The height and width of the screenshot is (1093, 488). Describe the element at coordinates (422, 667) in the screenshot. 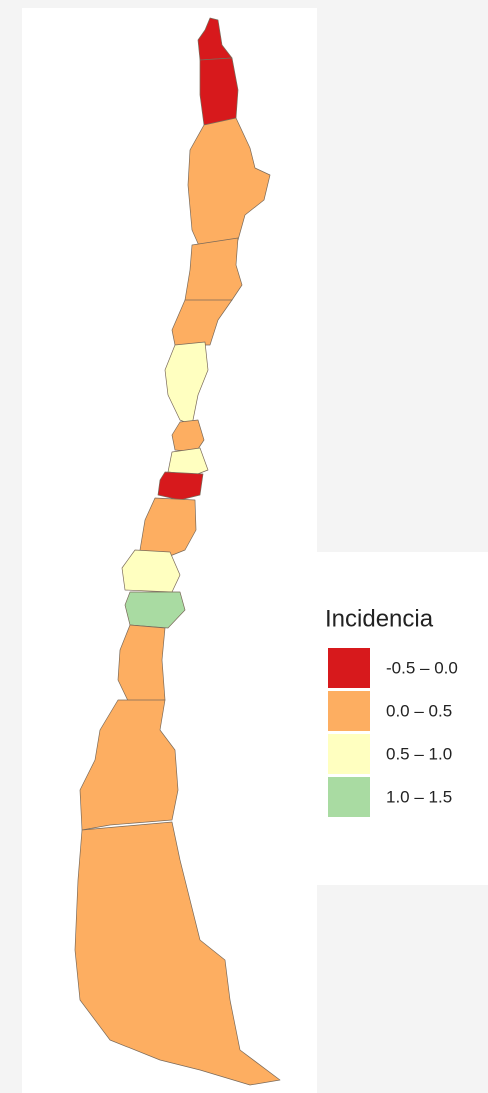

I see `legend-label: -0.5 – 0.0` at that location.